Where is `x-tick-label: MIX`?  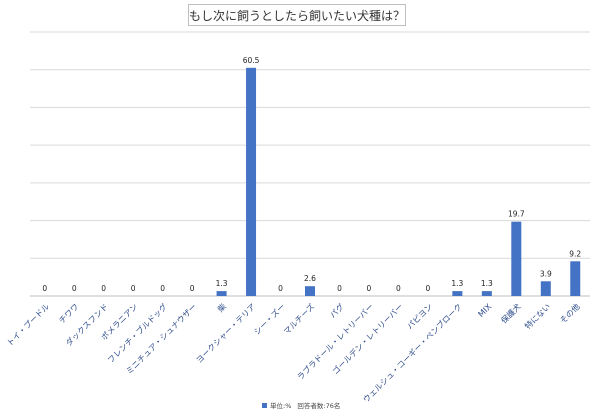 x-tick-label: MIX is located at coordinates (484, 310).